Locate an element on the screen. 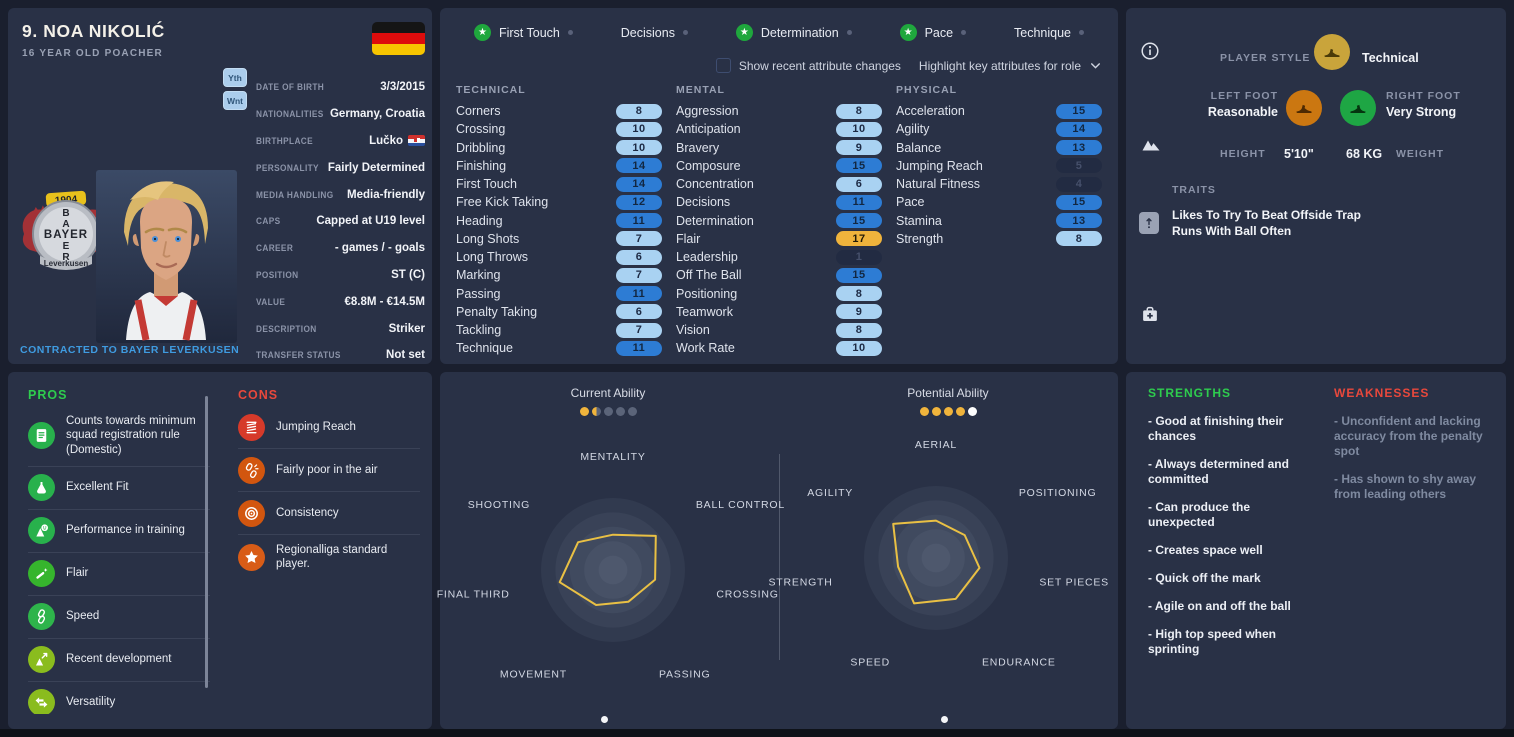  key-attribute-decisions: Decisions is located at coordinates (654, 33).